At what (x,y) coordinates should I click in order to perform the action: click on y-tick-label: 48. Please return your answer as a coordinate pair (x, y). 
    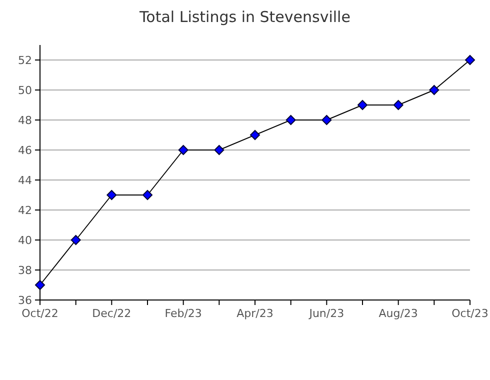
    Looking at the image, I should click on (25, 120).